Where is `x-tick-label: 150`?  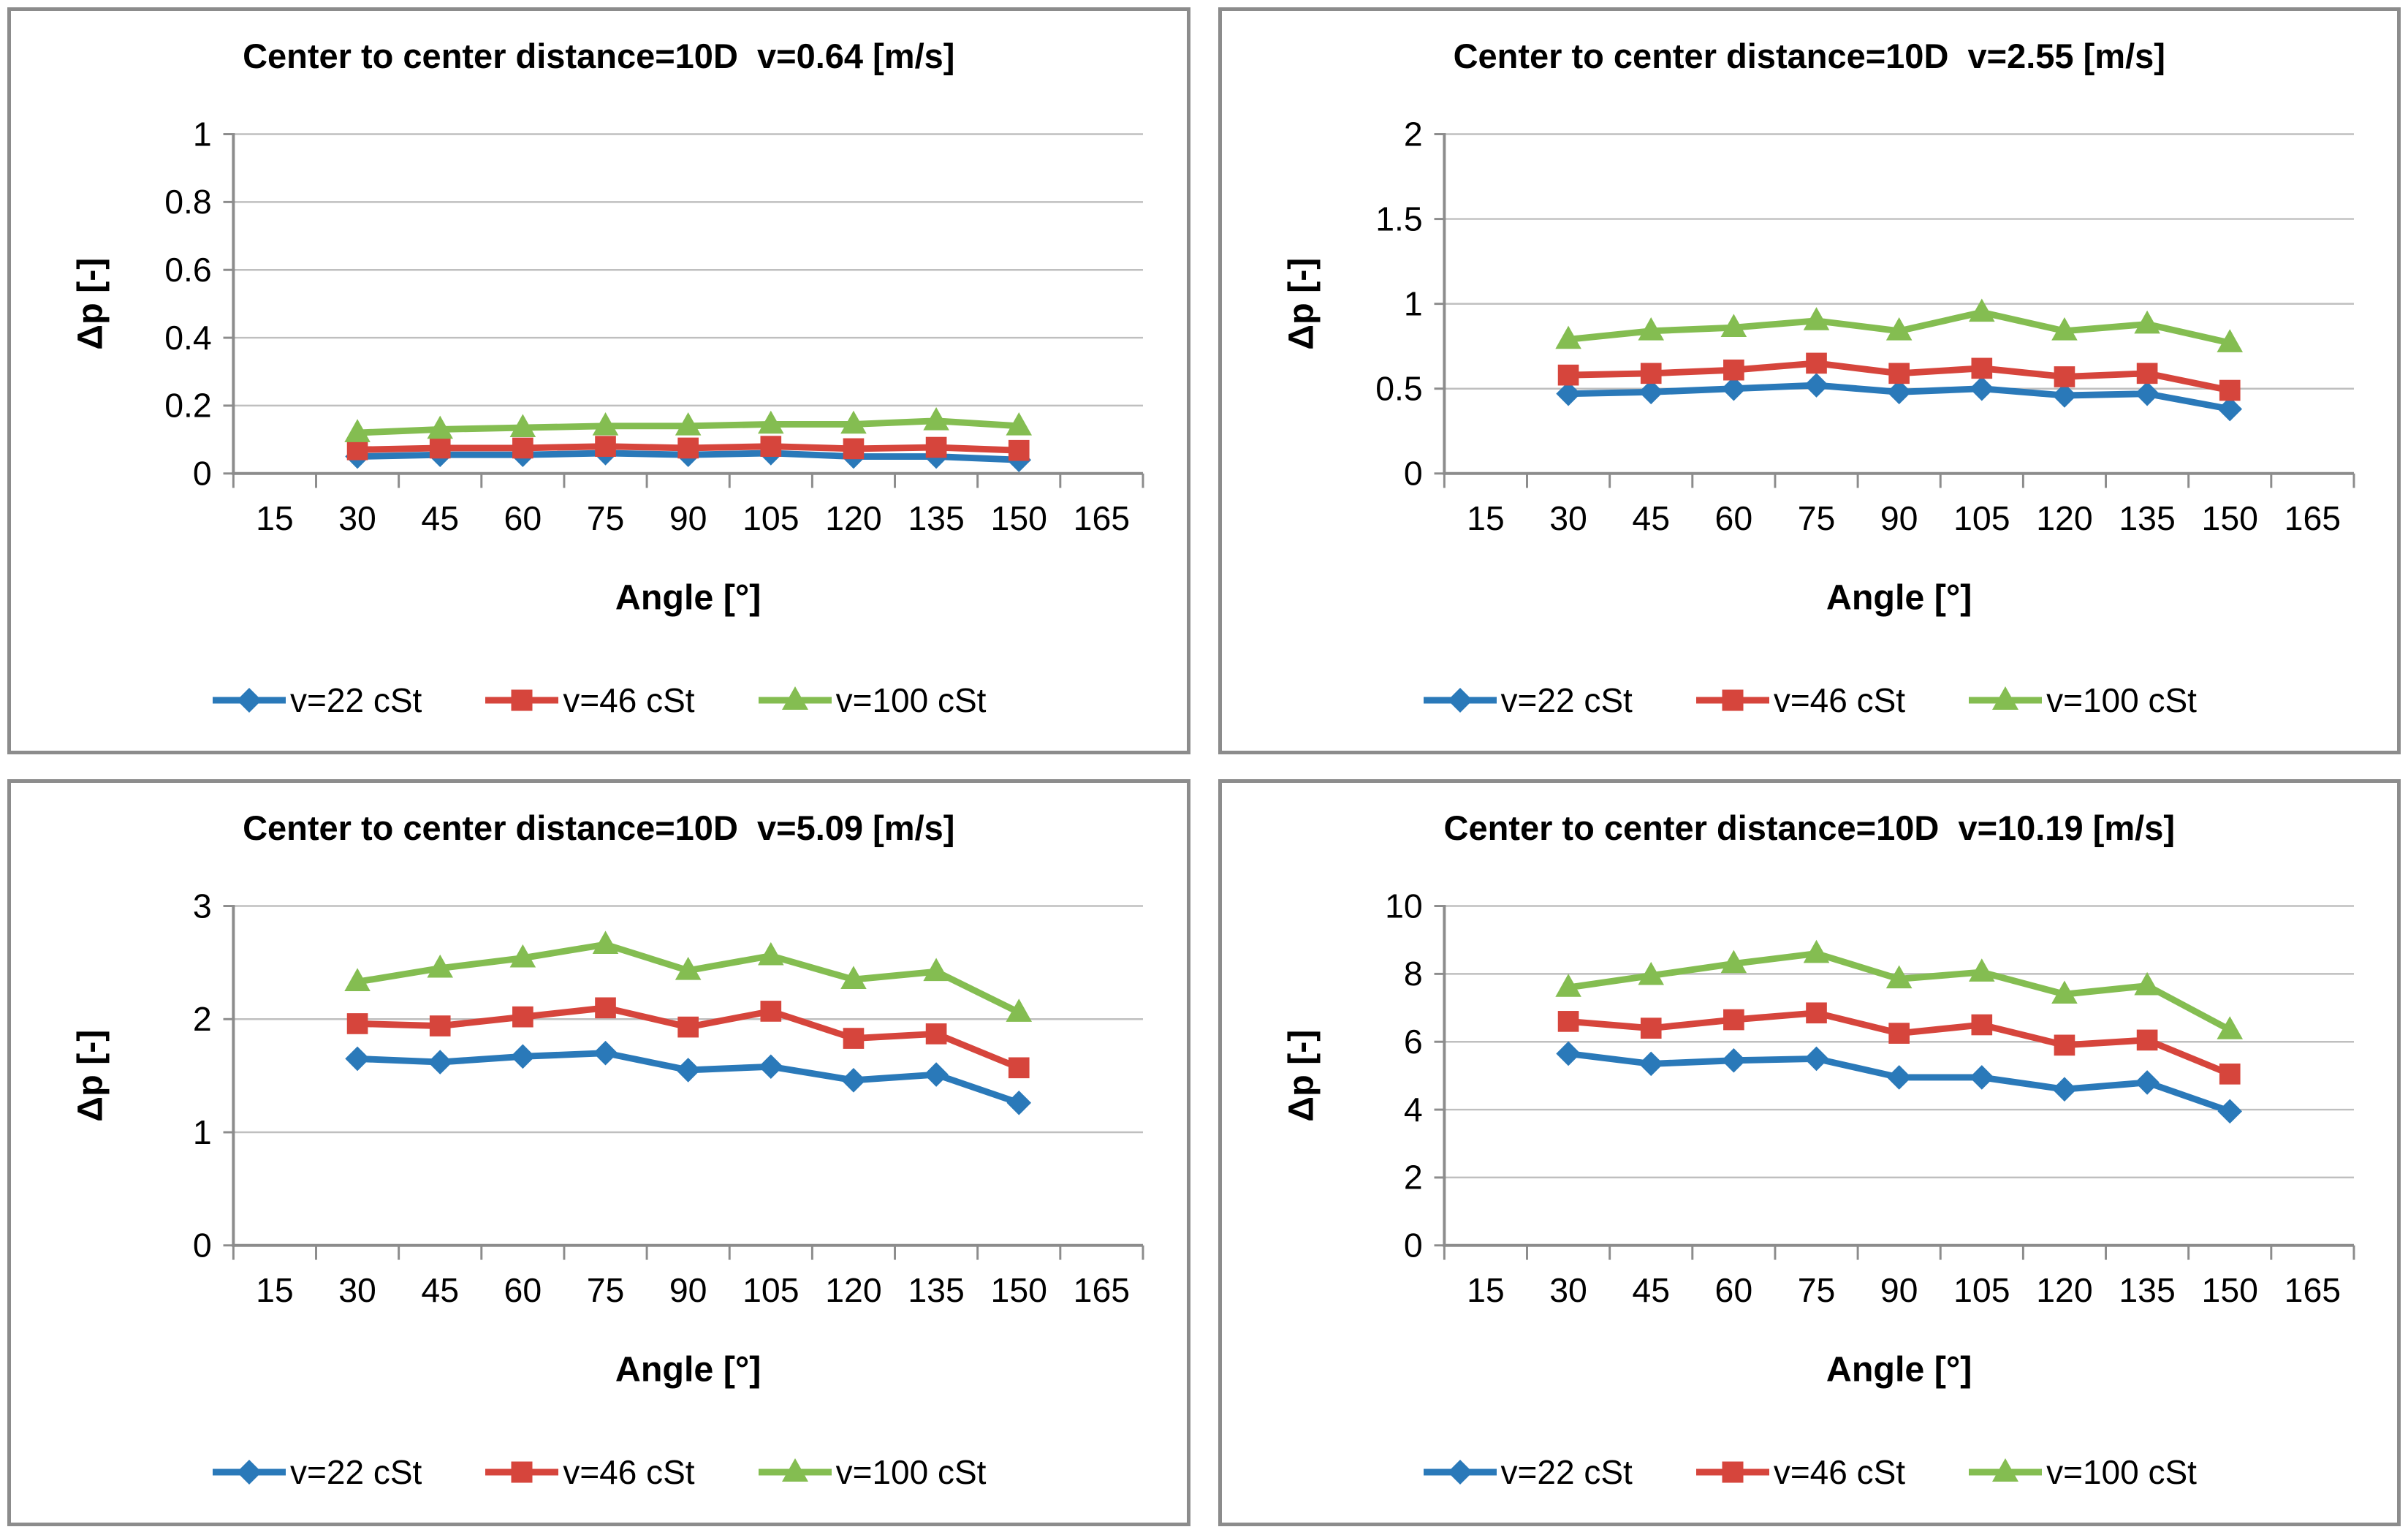
x-tick-label: 150 is located at coordinates (1019, 518).